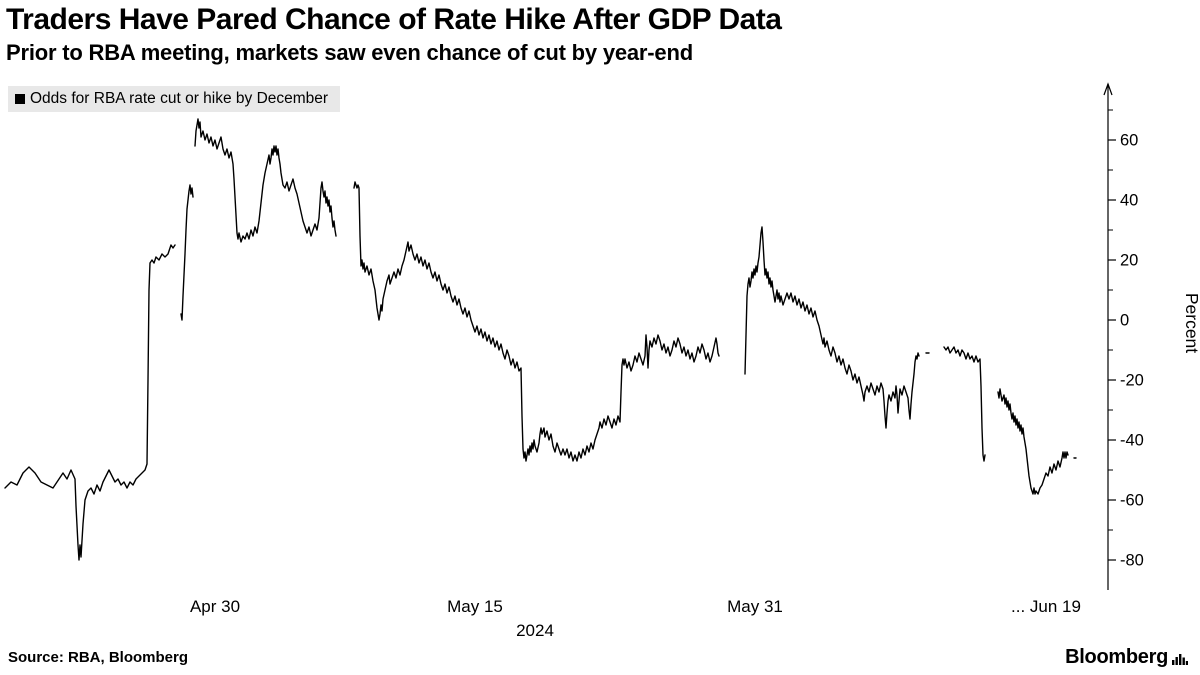 The width and height of the screenshot is (1200, 675). I want to click on svg-text: Apr 30, so click(215, 606).